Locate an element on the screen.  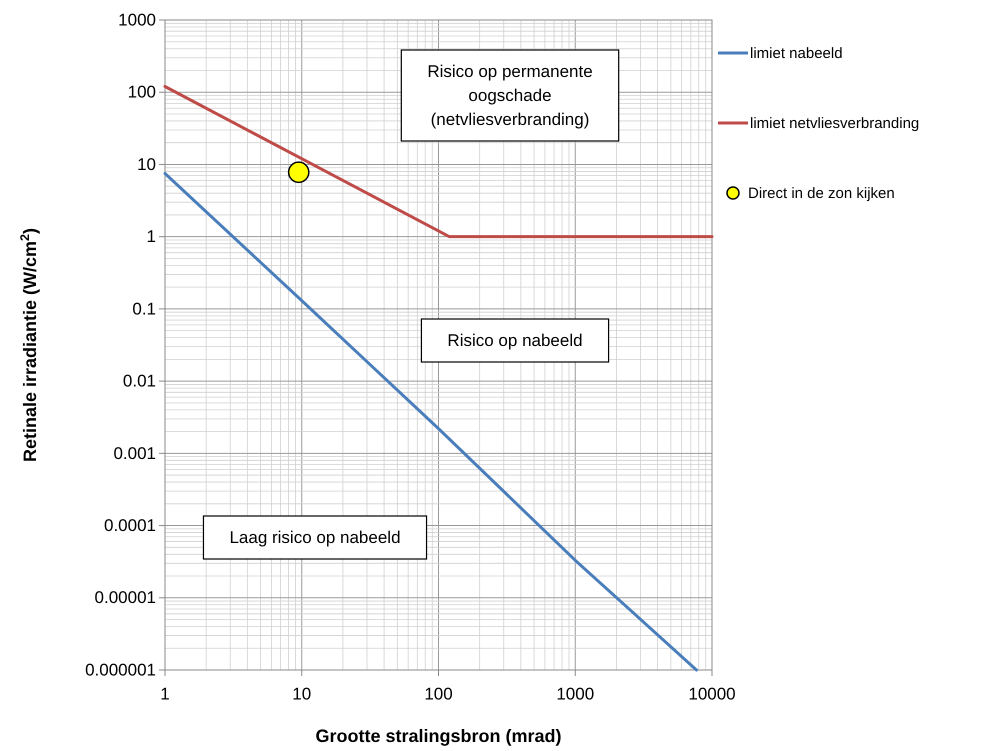
annotation: Risico op permanente oogschade (netvliesverbranding) is located at coordinates (510, 95).